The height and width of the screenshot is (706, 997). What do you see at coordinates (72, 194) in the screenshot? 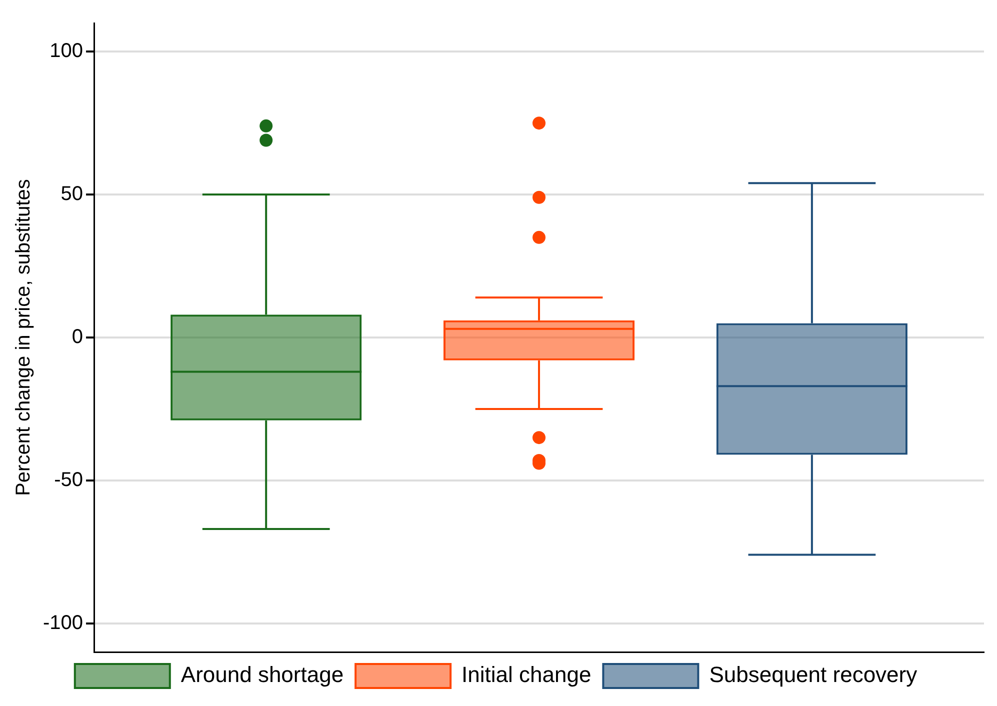
I see `y-tick-label: 50` at bounding box center [72, 194].